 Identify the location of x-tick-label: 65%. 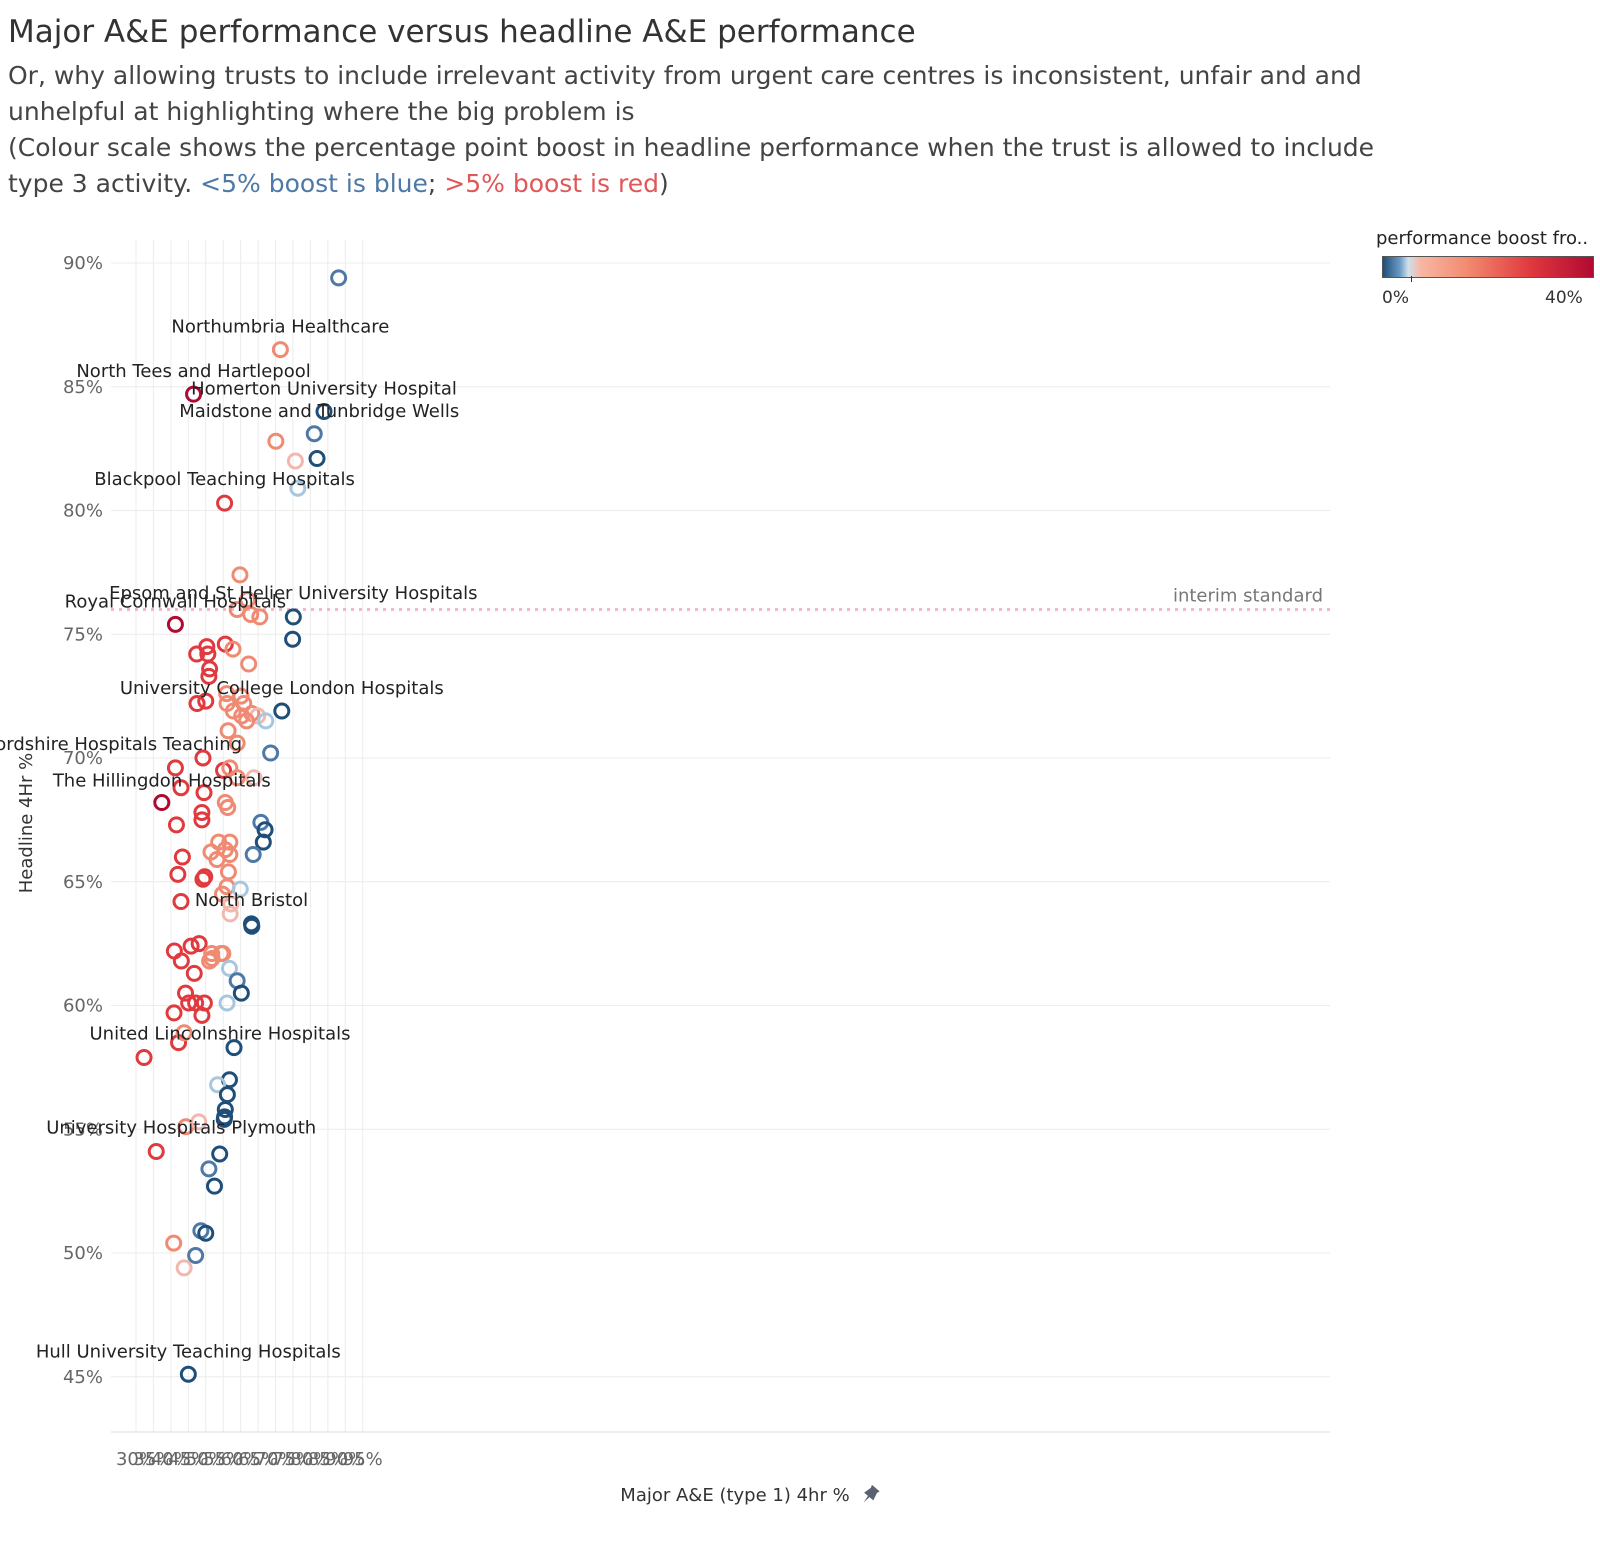
(258, 1459).